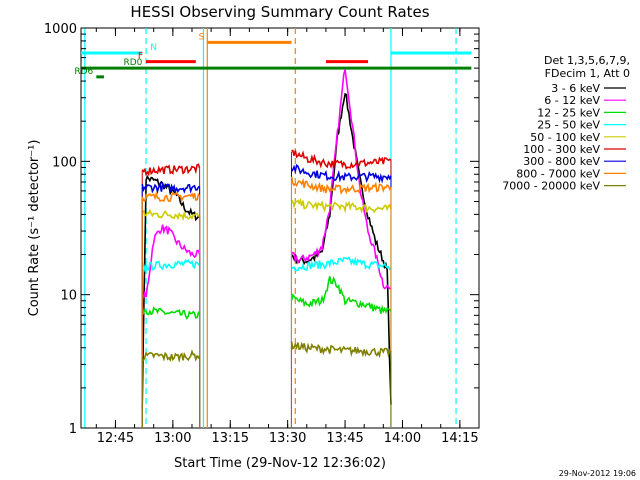 This screenshot has height=480, width=640. What do you see at coordinates (140, 57) in the screenshot?
I see `flag-label-f: F` at bounding box center [140, 57].